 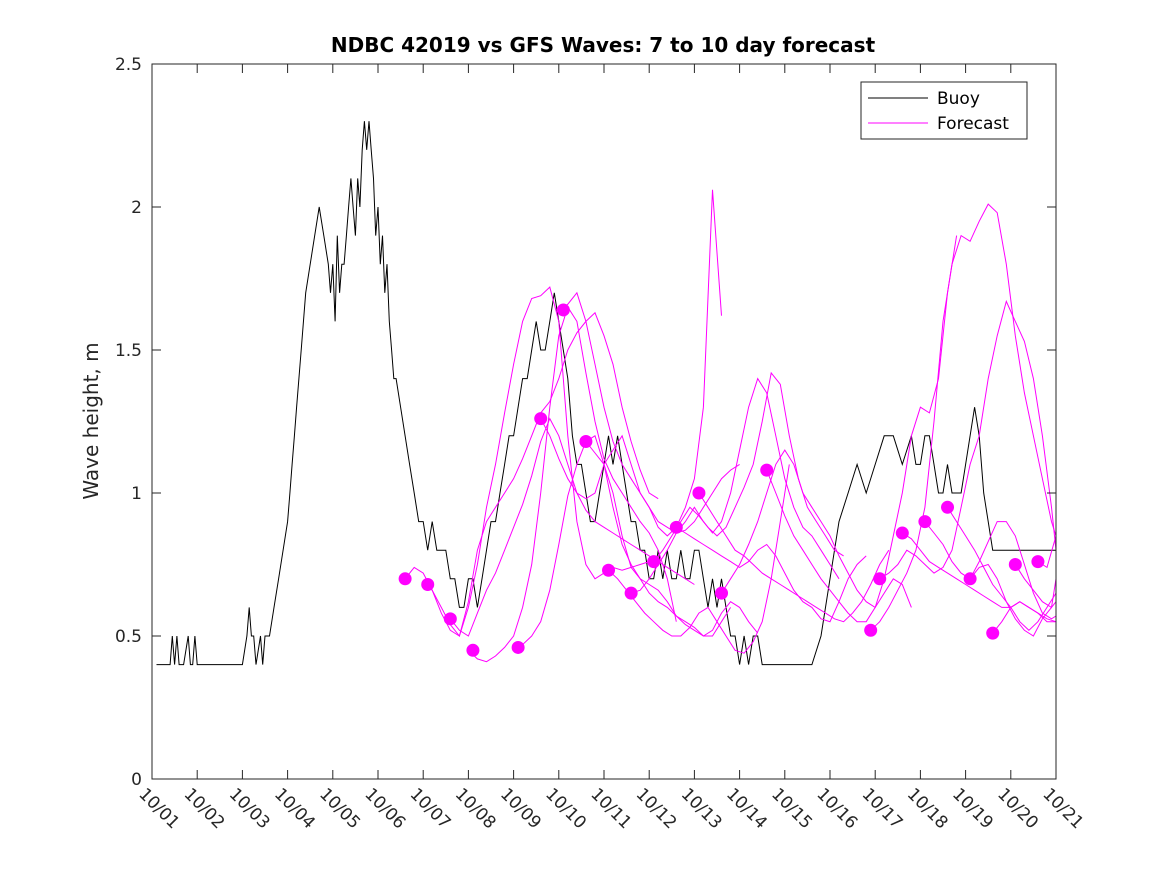 I want to click on legend: Buoy Forecast, so click(x=944, y=110).